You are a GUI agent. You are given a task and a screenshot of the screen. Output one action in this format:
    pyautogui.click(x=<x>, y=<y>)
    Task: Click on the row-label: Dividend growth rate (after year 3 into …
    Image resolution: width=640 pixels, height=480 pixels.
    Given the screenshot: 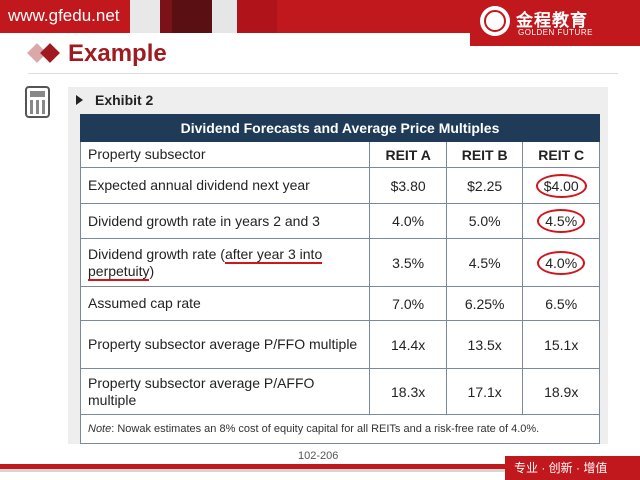 What is the action you would take?
    pyautogui.click(x=225, y=262)
    